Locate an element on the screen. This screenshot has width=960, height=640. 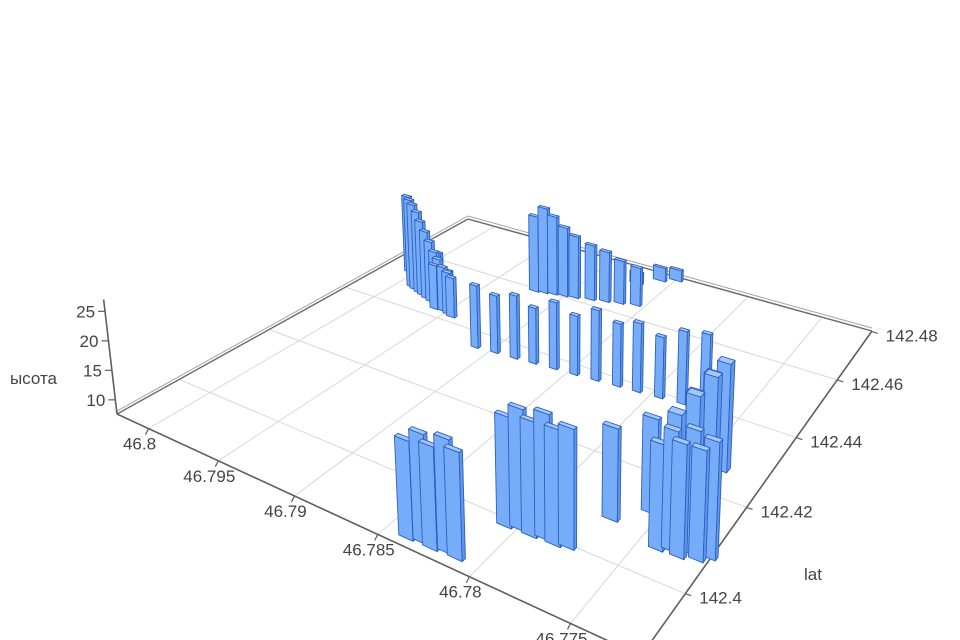
bar3d-south-singles is located at coordinates (611, 471).